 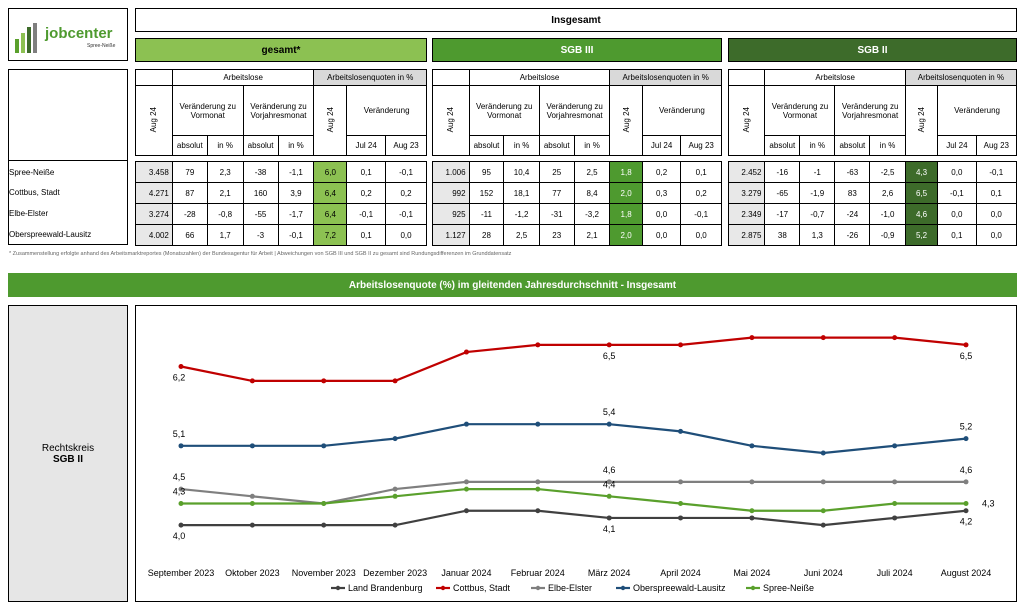 What do you see at coordinates (895, 573) in the screenshot?
I see `x-tick-label: Juli 2024` at bounding box center [895, 573].